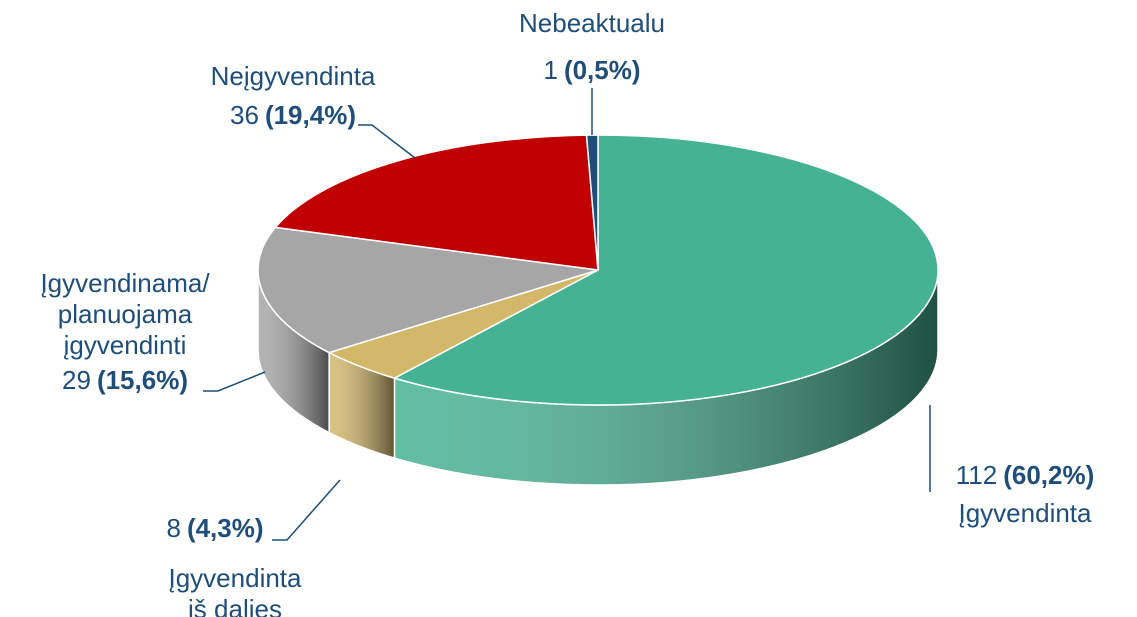 Image resolution: width=1137 pixels, height=617 pixels. I want to click on percent-label: (15,6%), so click(142, 380).